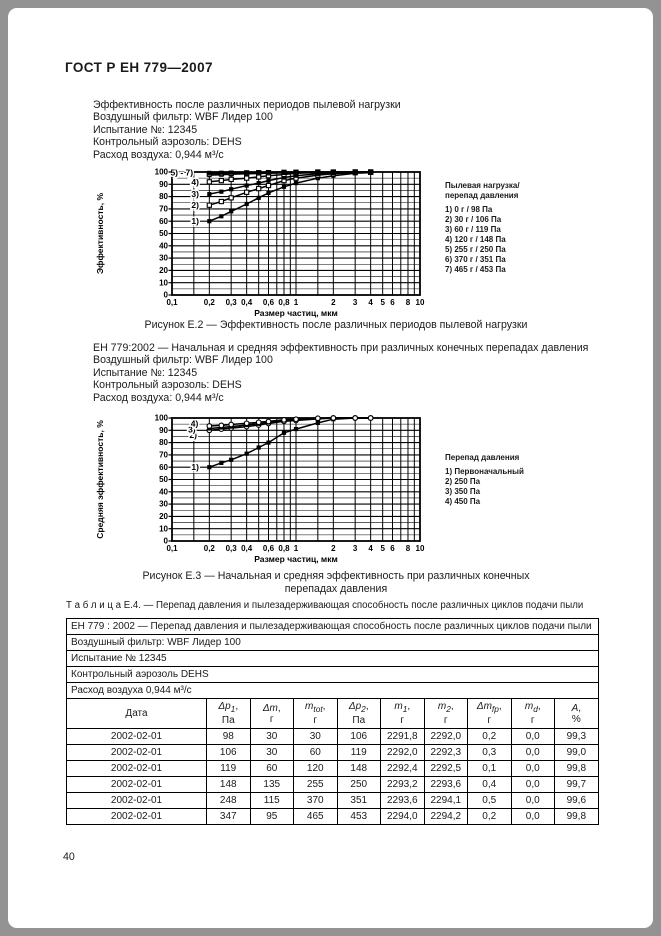 This screenshot has width=661, height=936. I want to click on table-preamble-row: Испытание № 12345, so click(332, 658).